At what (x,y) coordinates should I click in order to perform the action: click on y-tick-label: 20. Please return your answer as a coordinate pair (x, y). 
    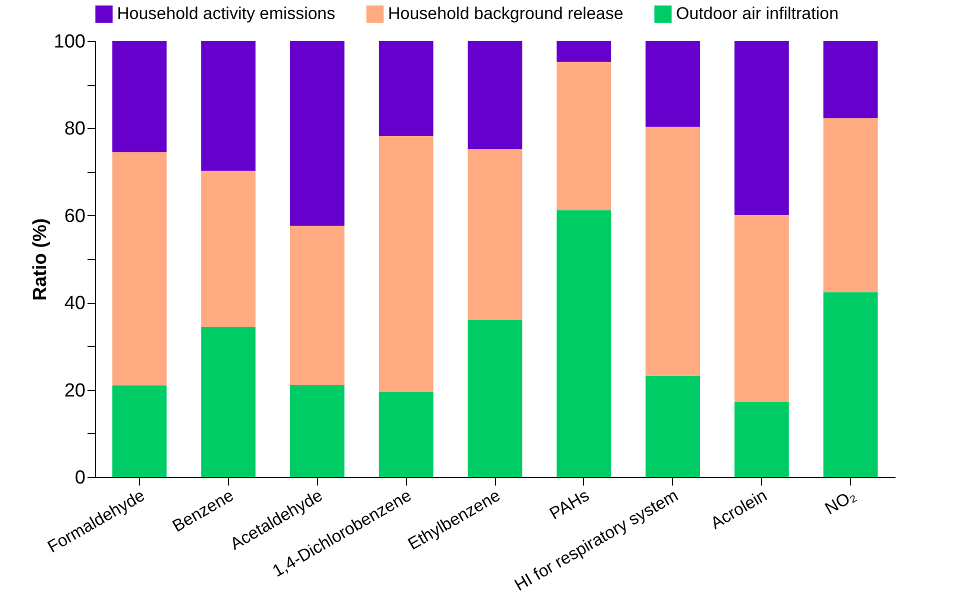
    Looking at the image, I should click on (75, 391).